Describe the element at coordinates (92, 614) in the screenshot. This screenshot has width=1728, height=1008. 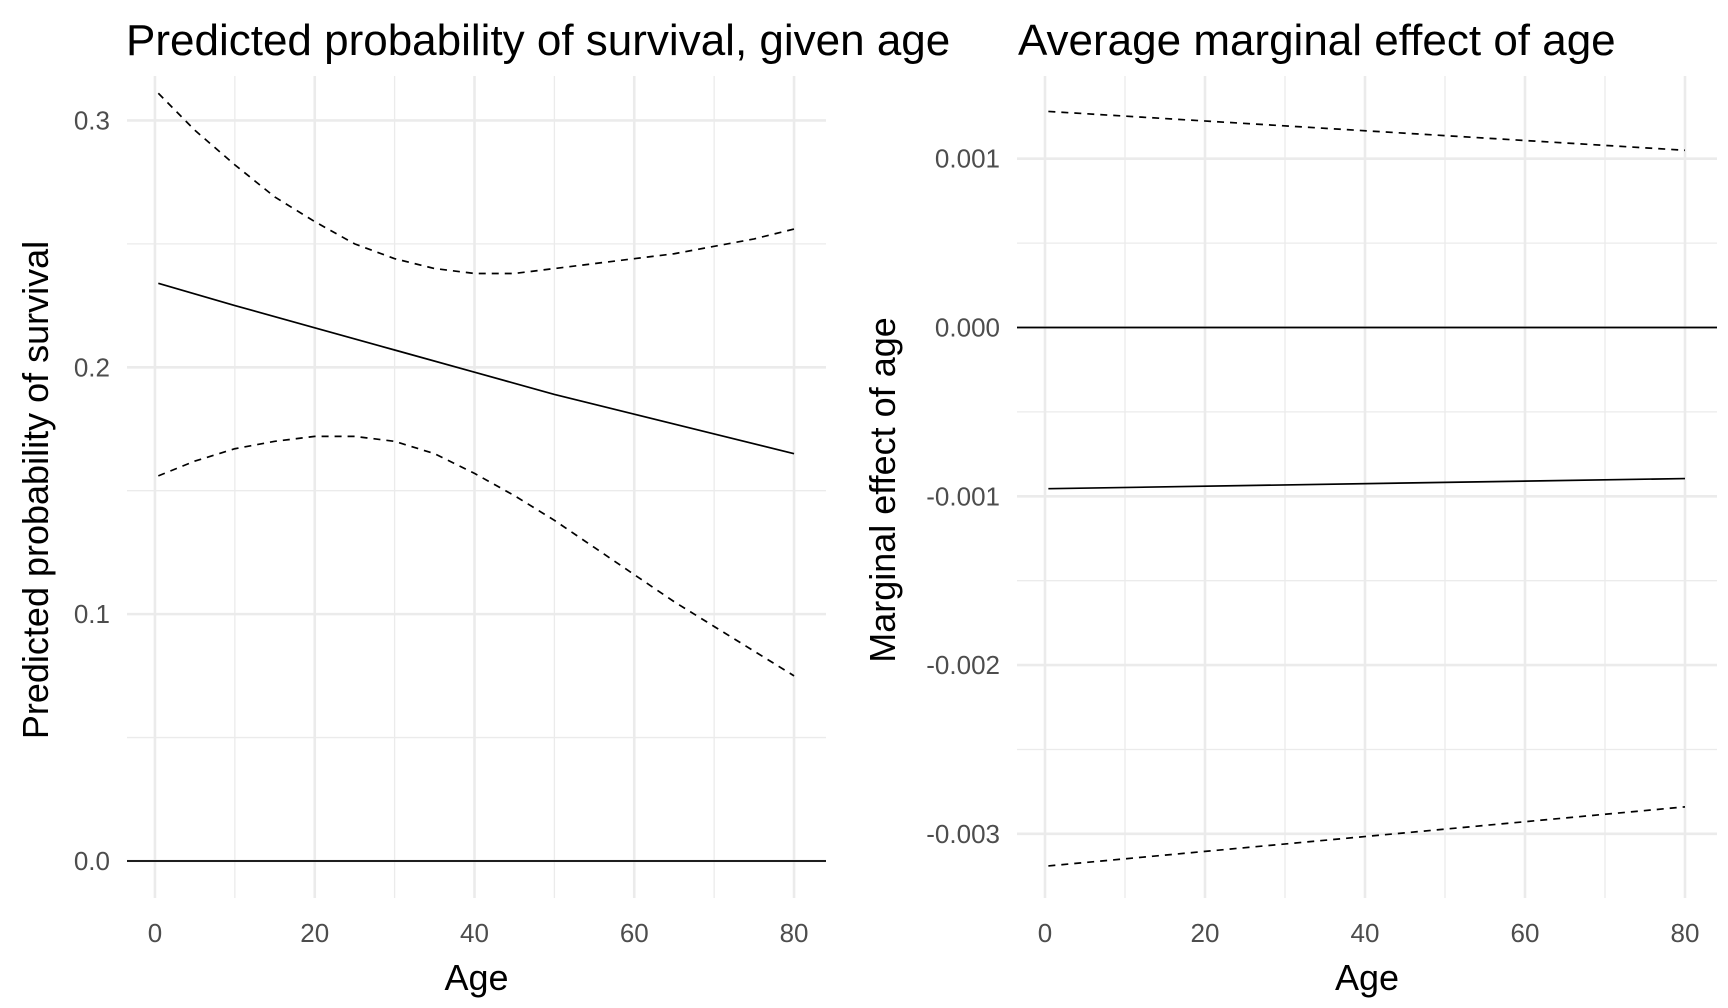
I see `y-tick-label: 0.1` at that location.